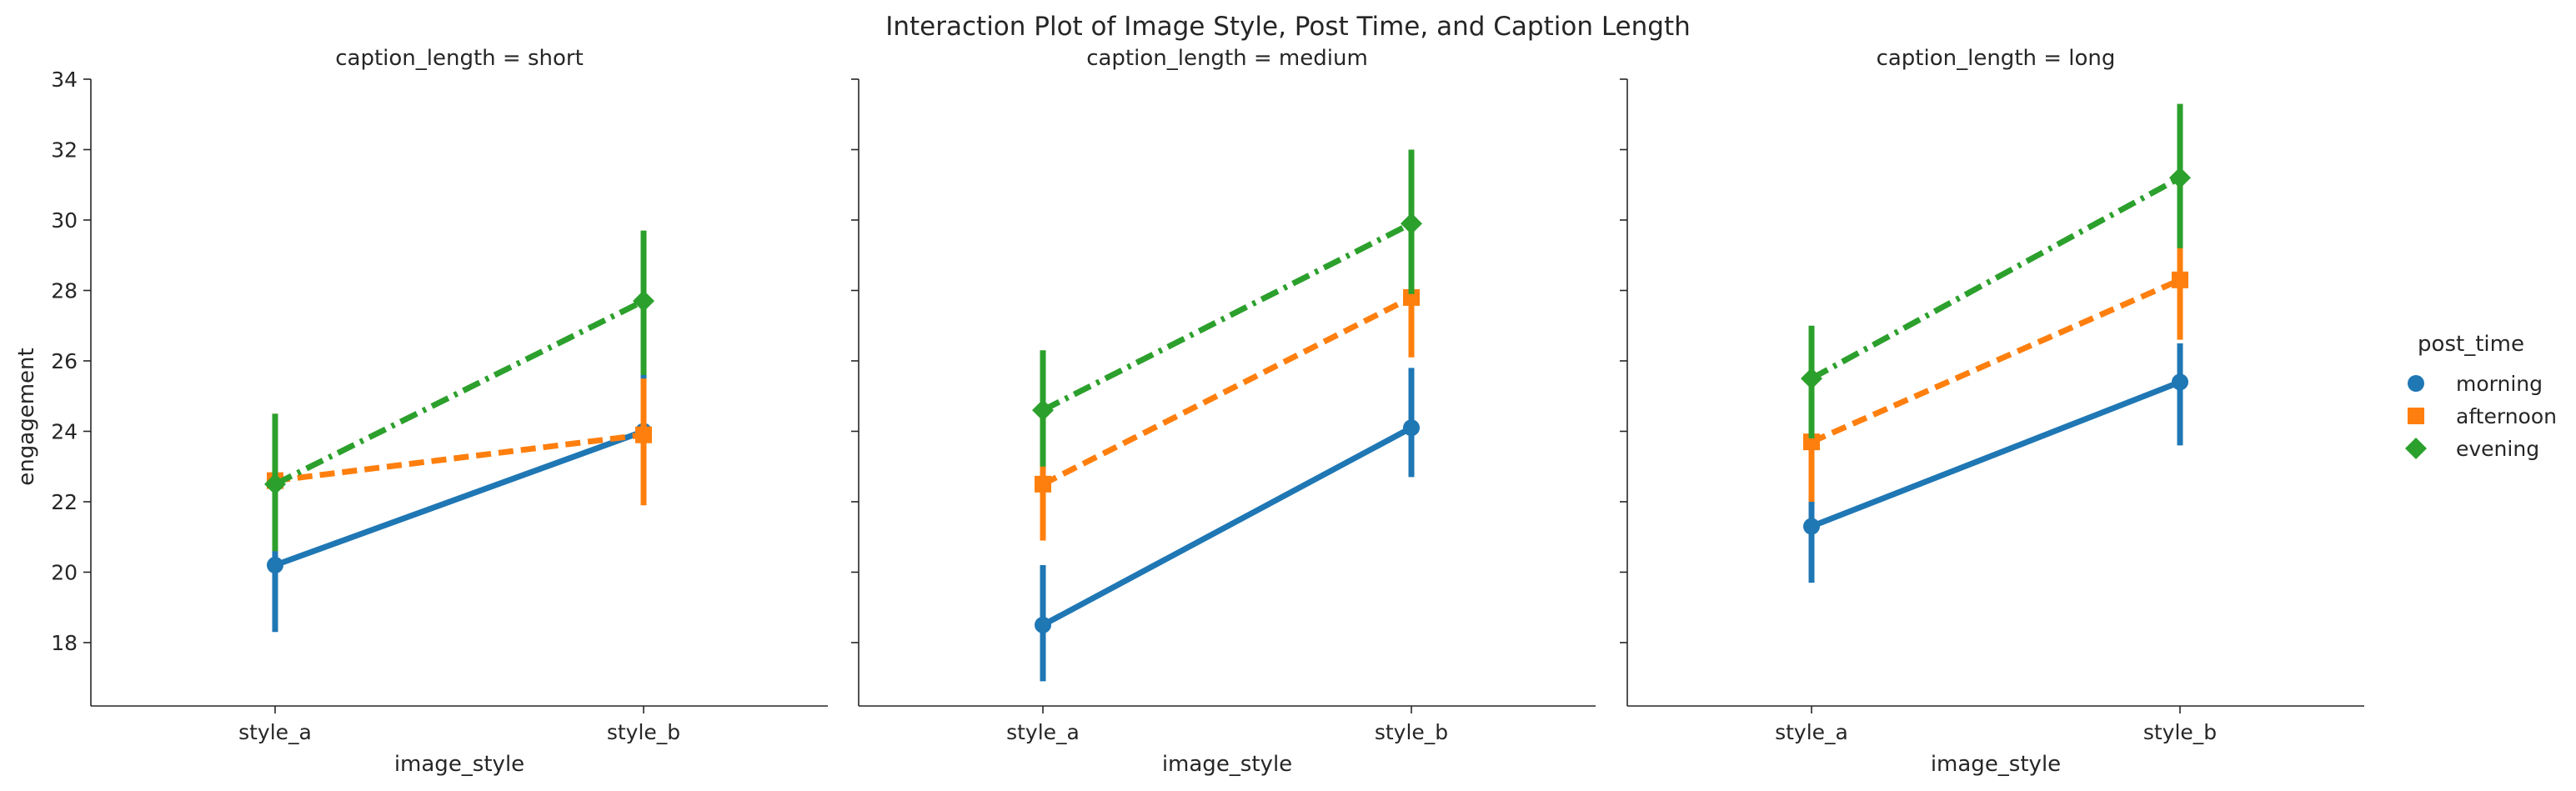  What do you see at coordinates (26, 417) in the screenshot?
I see `y-axis-label: engagement` at bounding box center [26, 417].